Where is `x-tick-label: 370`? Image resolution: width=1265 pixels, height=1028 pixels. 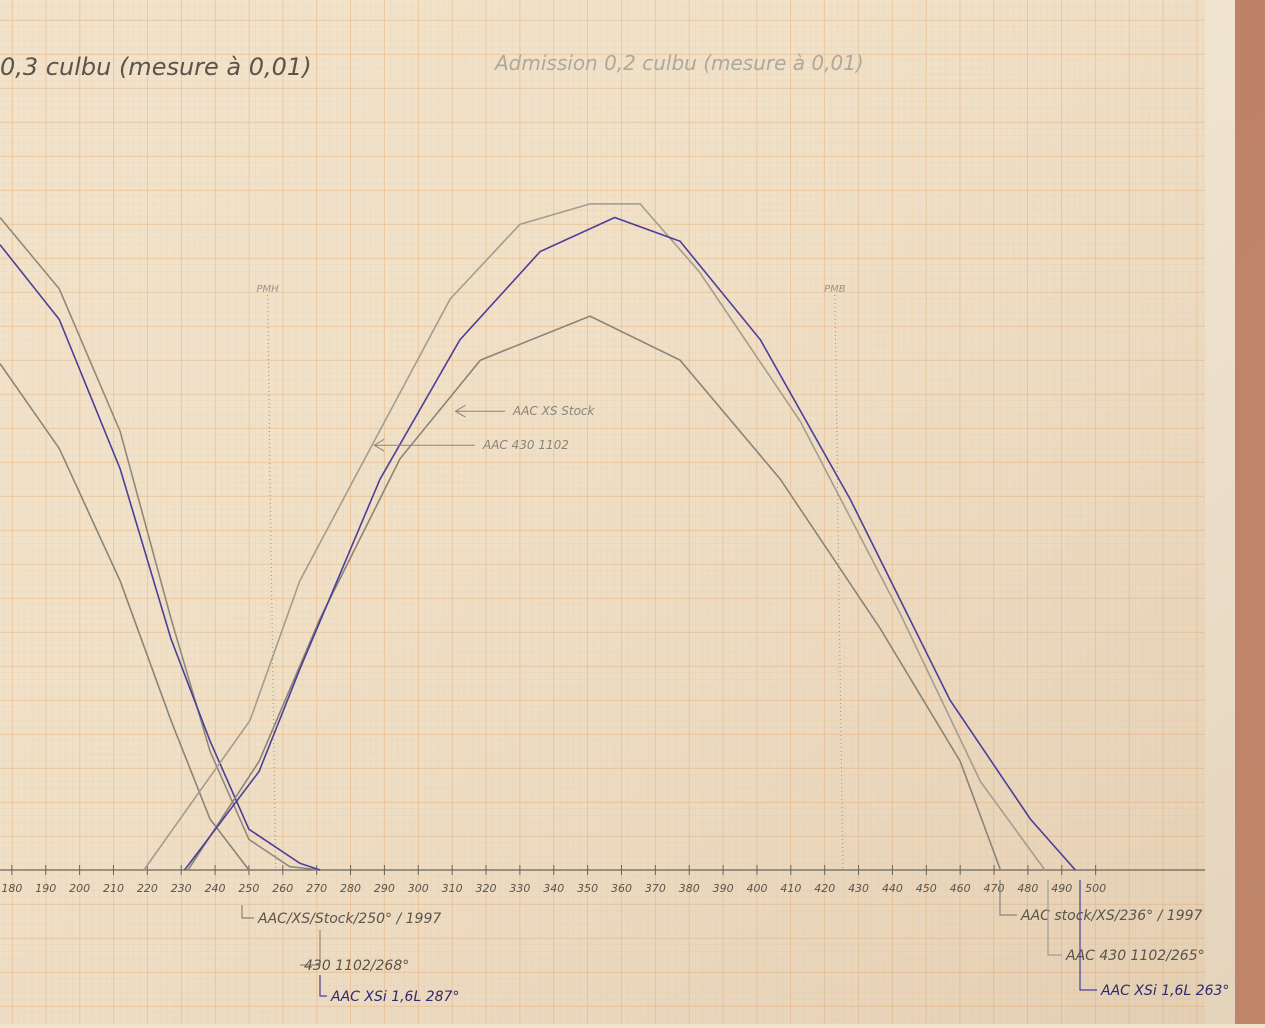
x-tick-label: 370 is located at coordinates (655, 888).